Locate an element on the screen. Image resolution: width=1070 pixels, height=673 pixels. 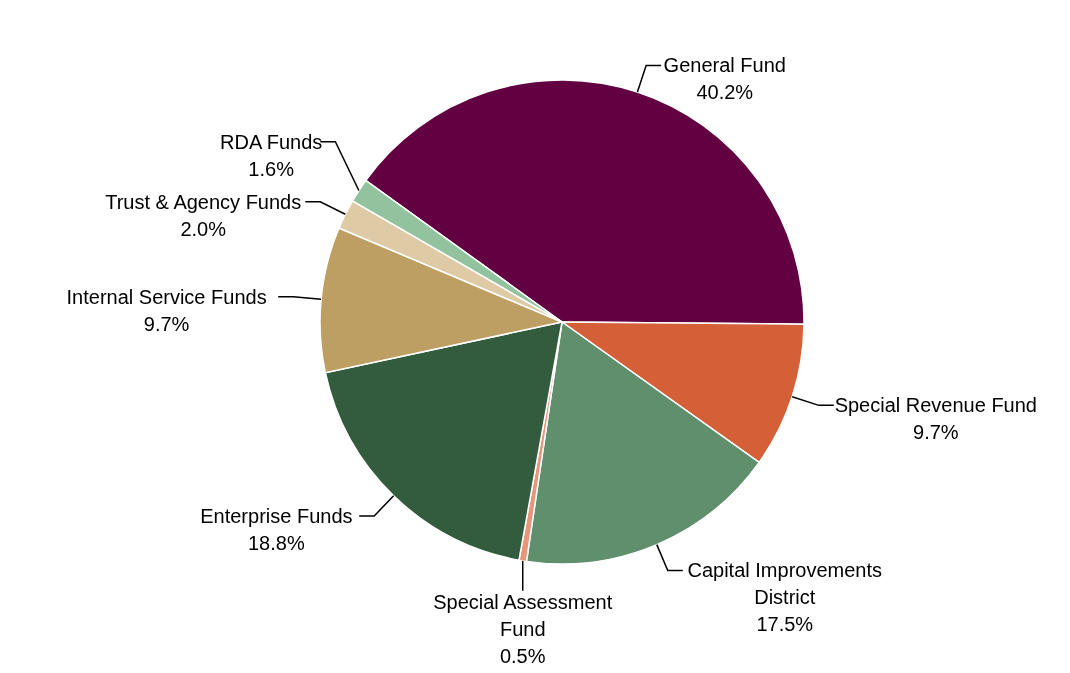
slice-label: Capital Improvements District is located at coordinates (785, 584).